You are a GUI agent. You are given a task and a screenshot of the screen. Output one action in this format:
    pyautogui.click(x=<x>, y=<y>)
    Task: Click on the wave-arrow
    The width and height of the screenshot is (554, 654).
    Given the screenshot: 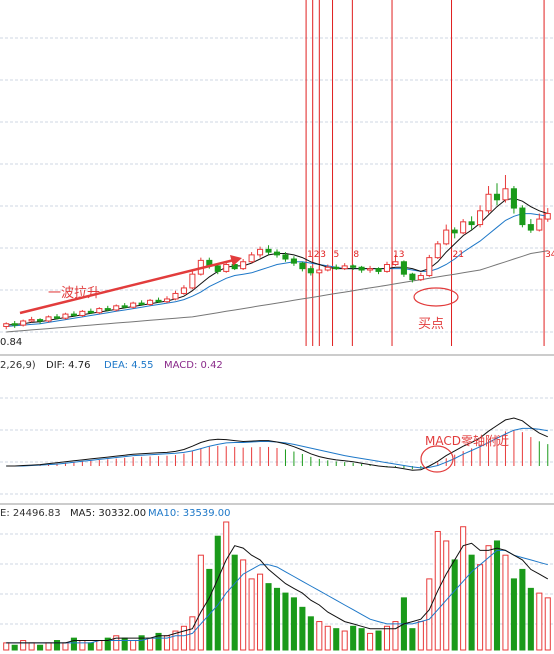 What is the action you would take?
    pyautogui.click(x=130, y=285)
    